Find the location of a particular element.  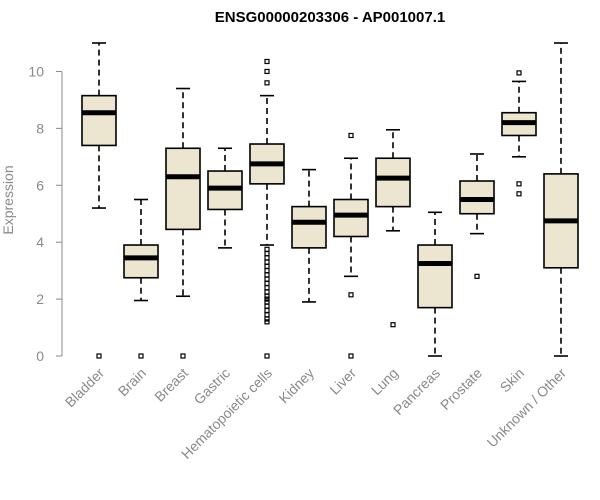

y-axis: 0 2 4 6 8 10 is located at coordinates (45, 213).